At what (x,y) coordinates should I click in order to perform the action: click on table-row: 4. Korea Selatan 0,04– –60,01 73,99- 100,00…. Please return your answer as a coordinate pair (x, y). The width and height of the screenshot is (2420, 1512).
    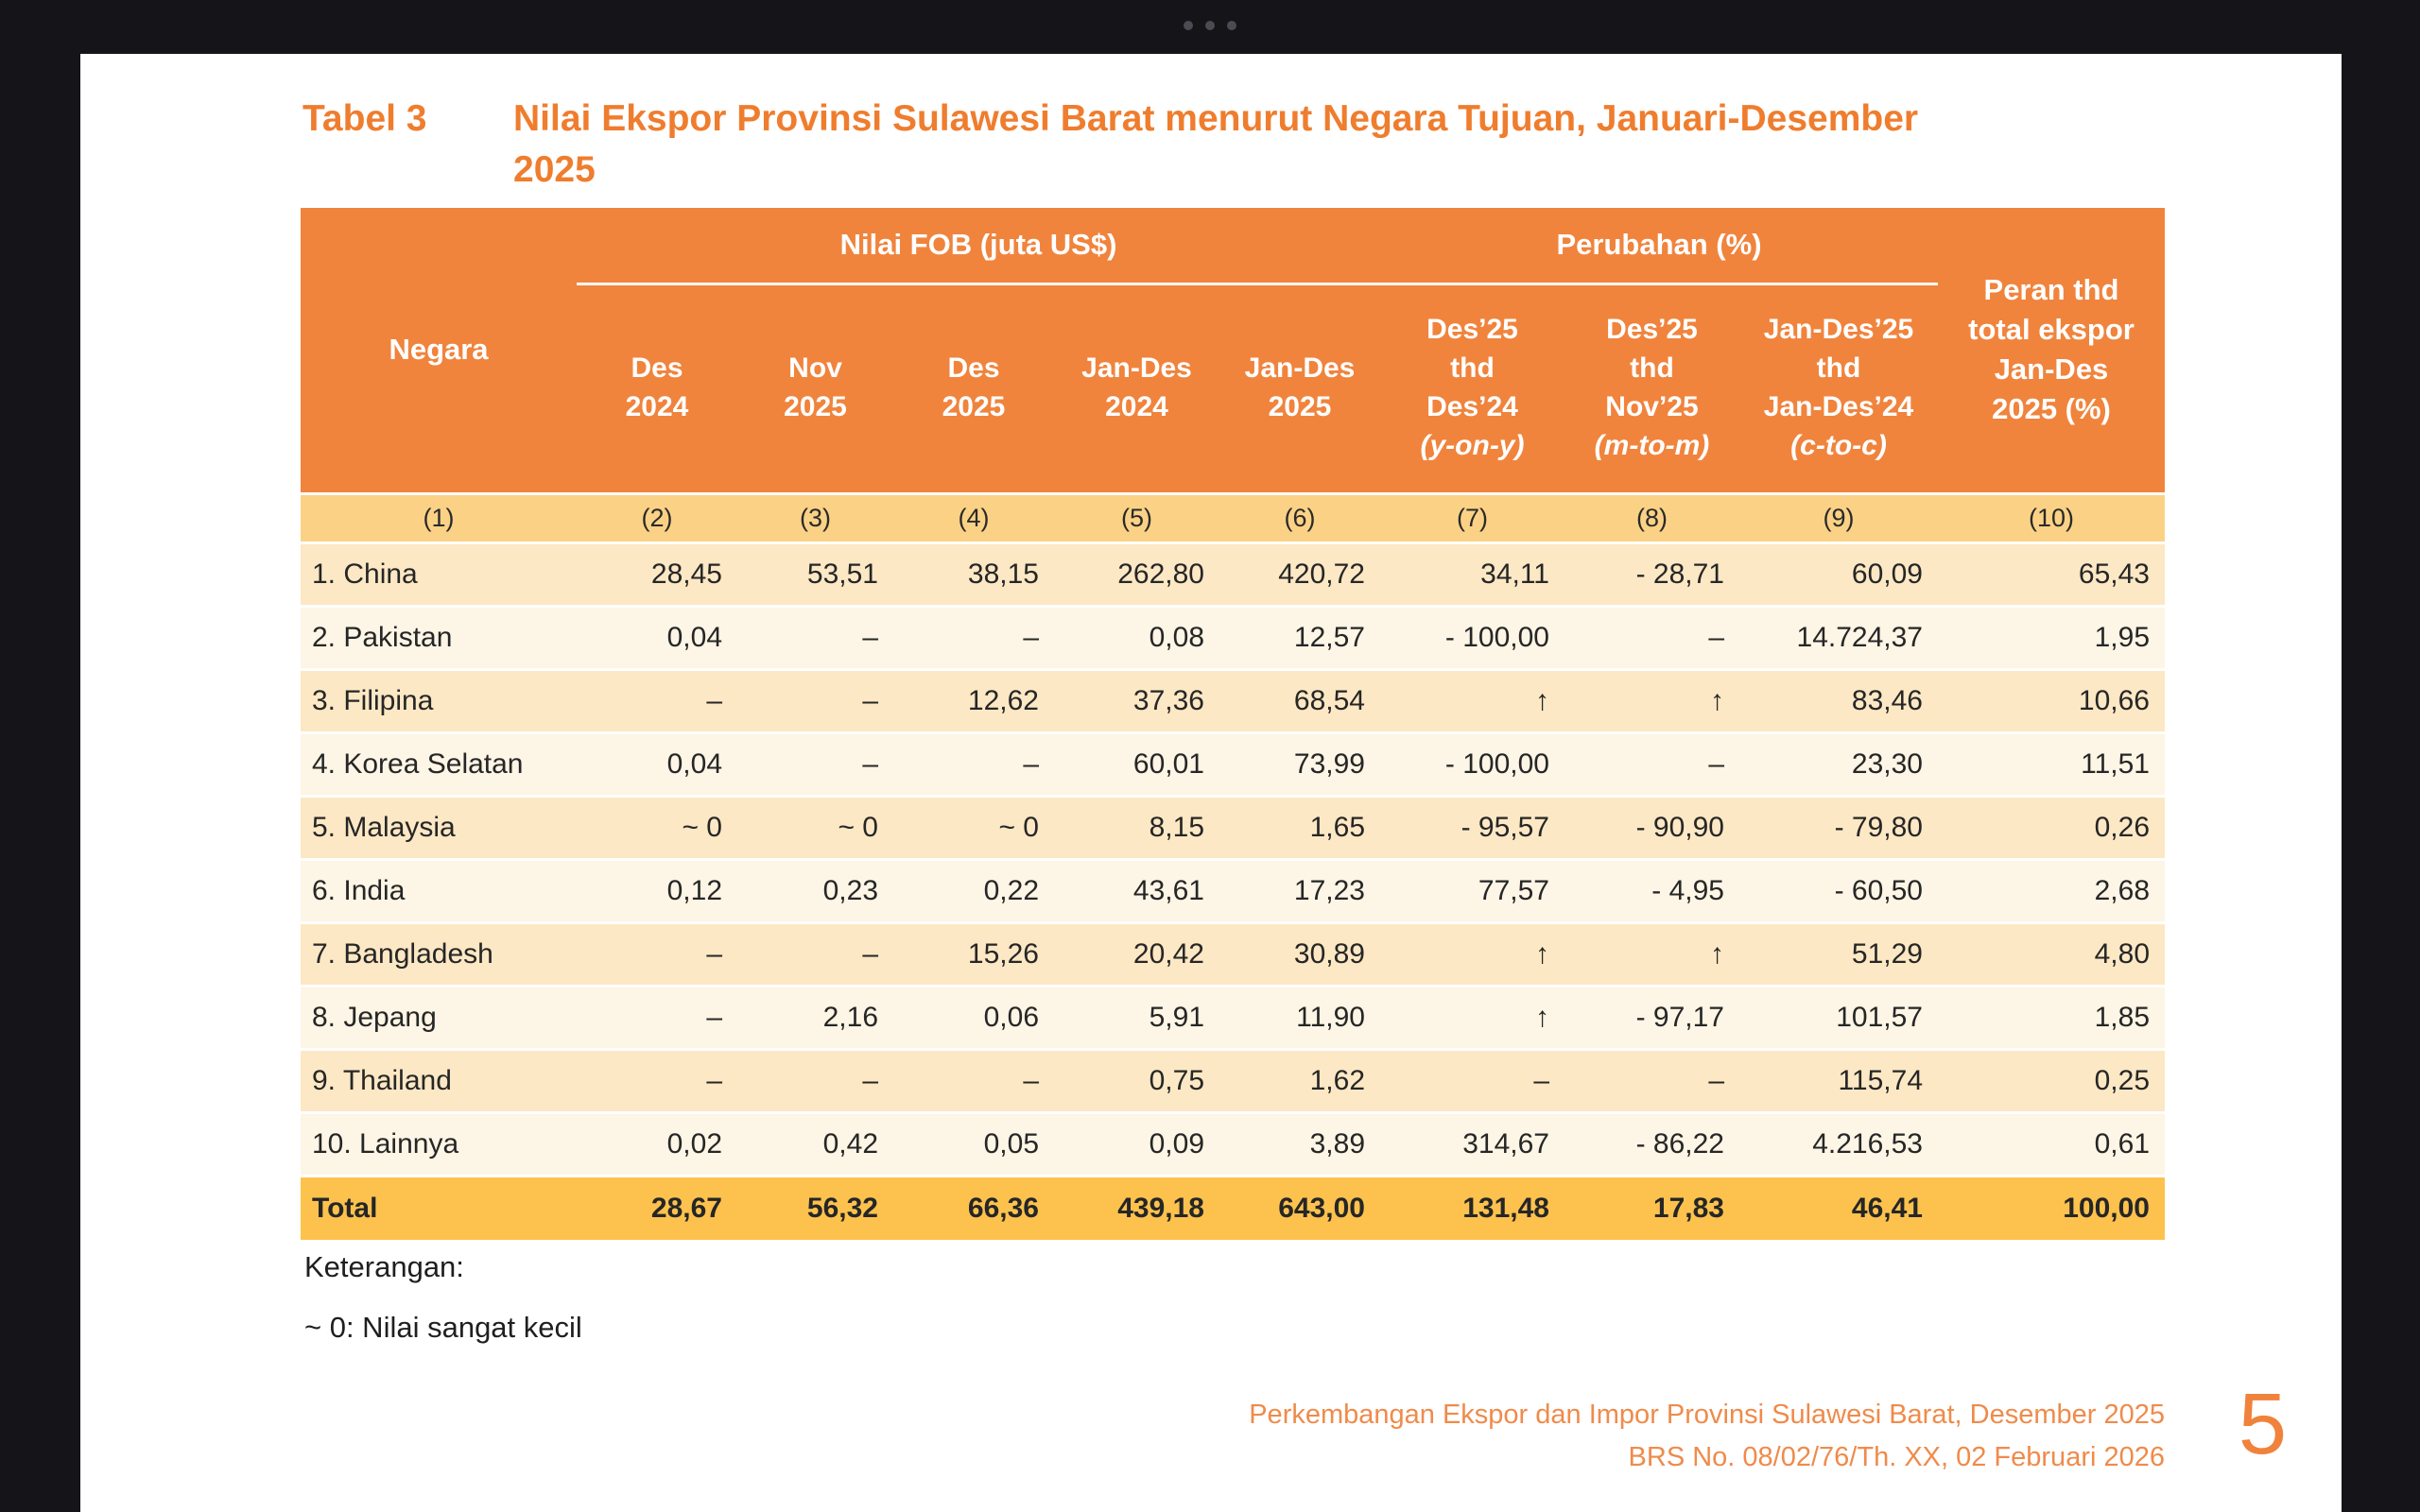
    Looking at the image, I should click on (1233, 763).